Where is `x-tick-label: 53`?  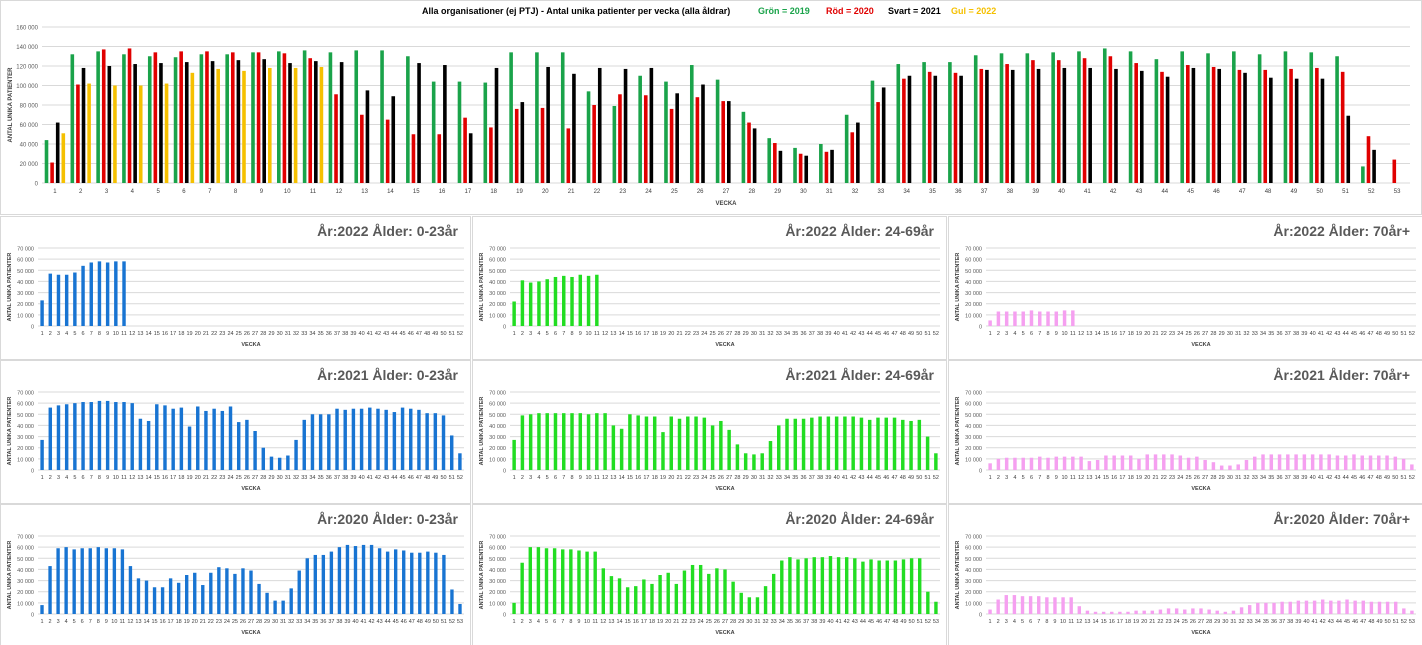
x-tick-label: 53 is located at coordinates (460, 622).